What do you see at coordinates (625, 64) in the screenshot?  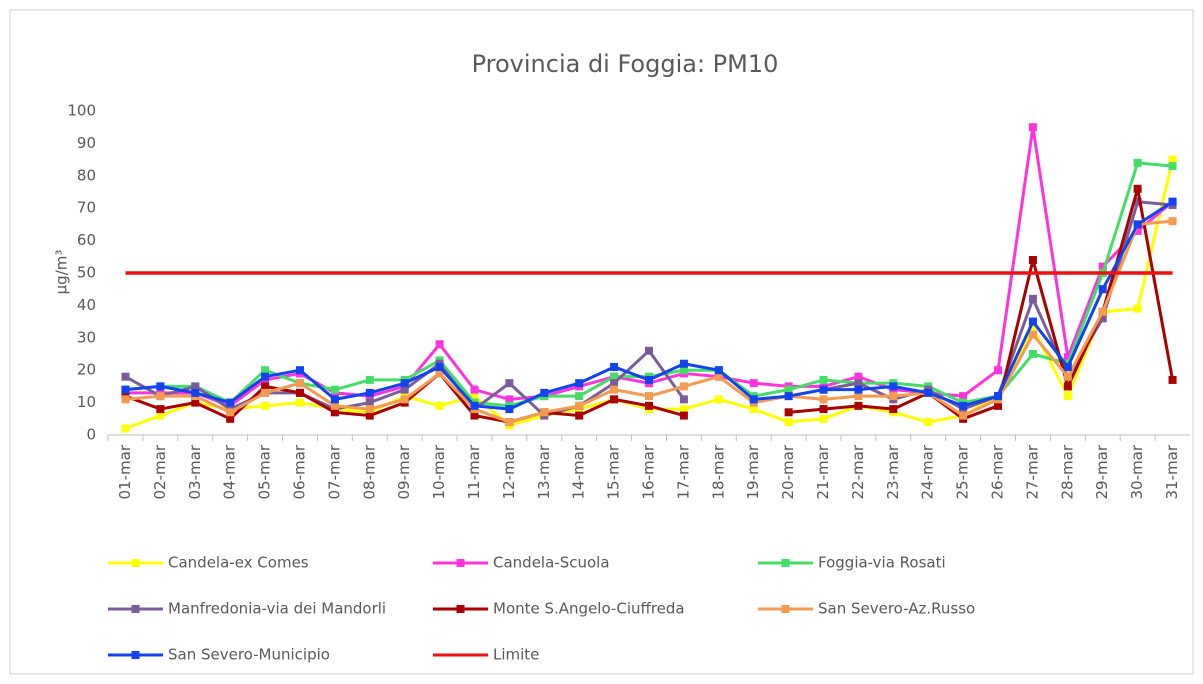 I see `chart-title: Provincia di Foggia: PM10` at bounding box center [625, 64].